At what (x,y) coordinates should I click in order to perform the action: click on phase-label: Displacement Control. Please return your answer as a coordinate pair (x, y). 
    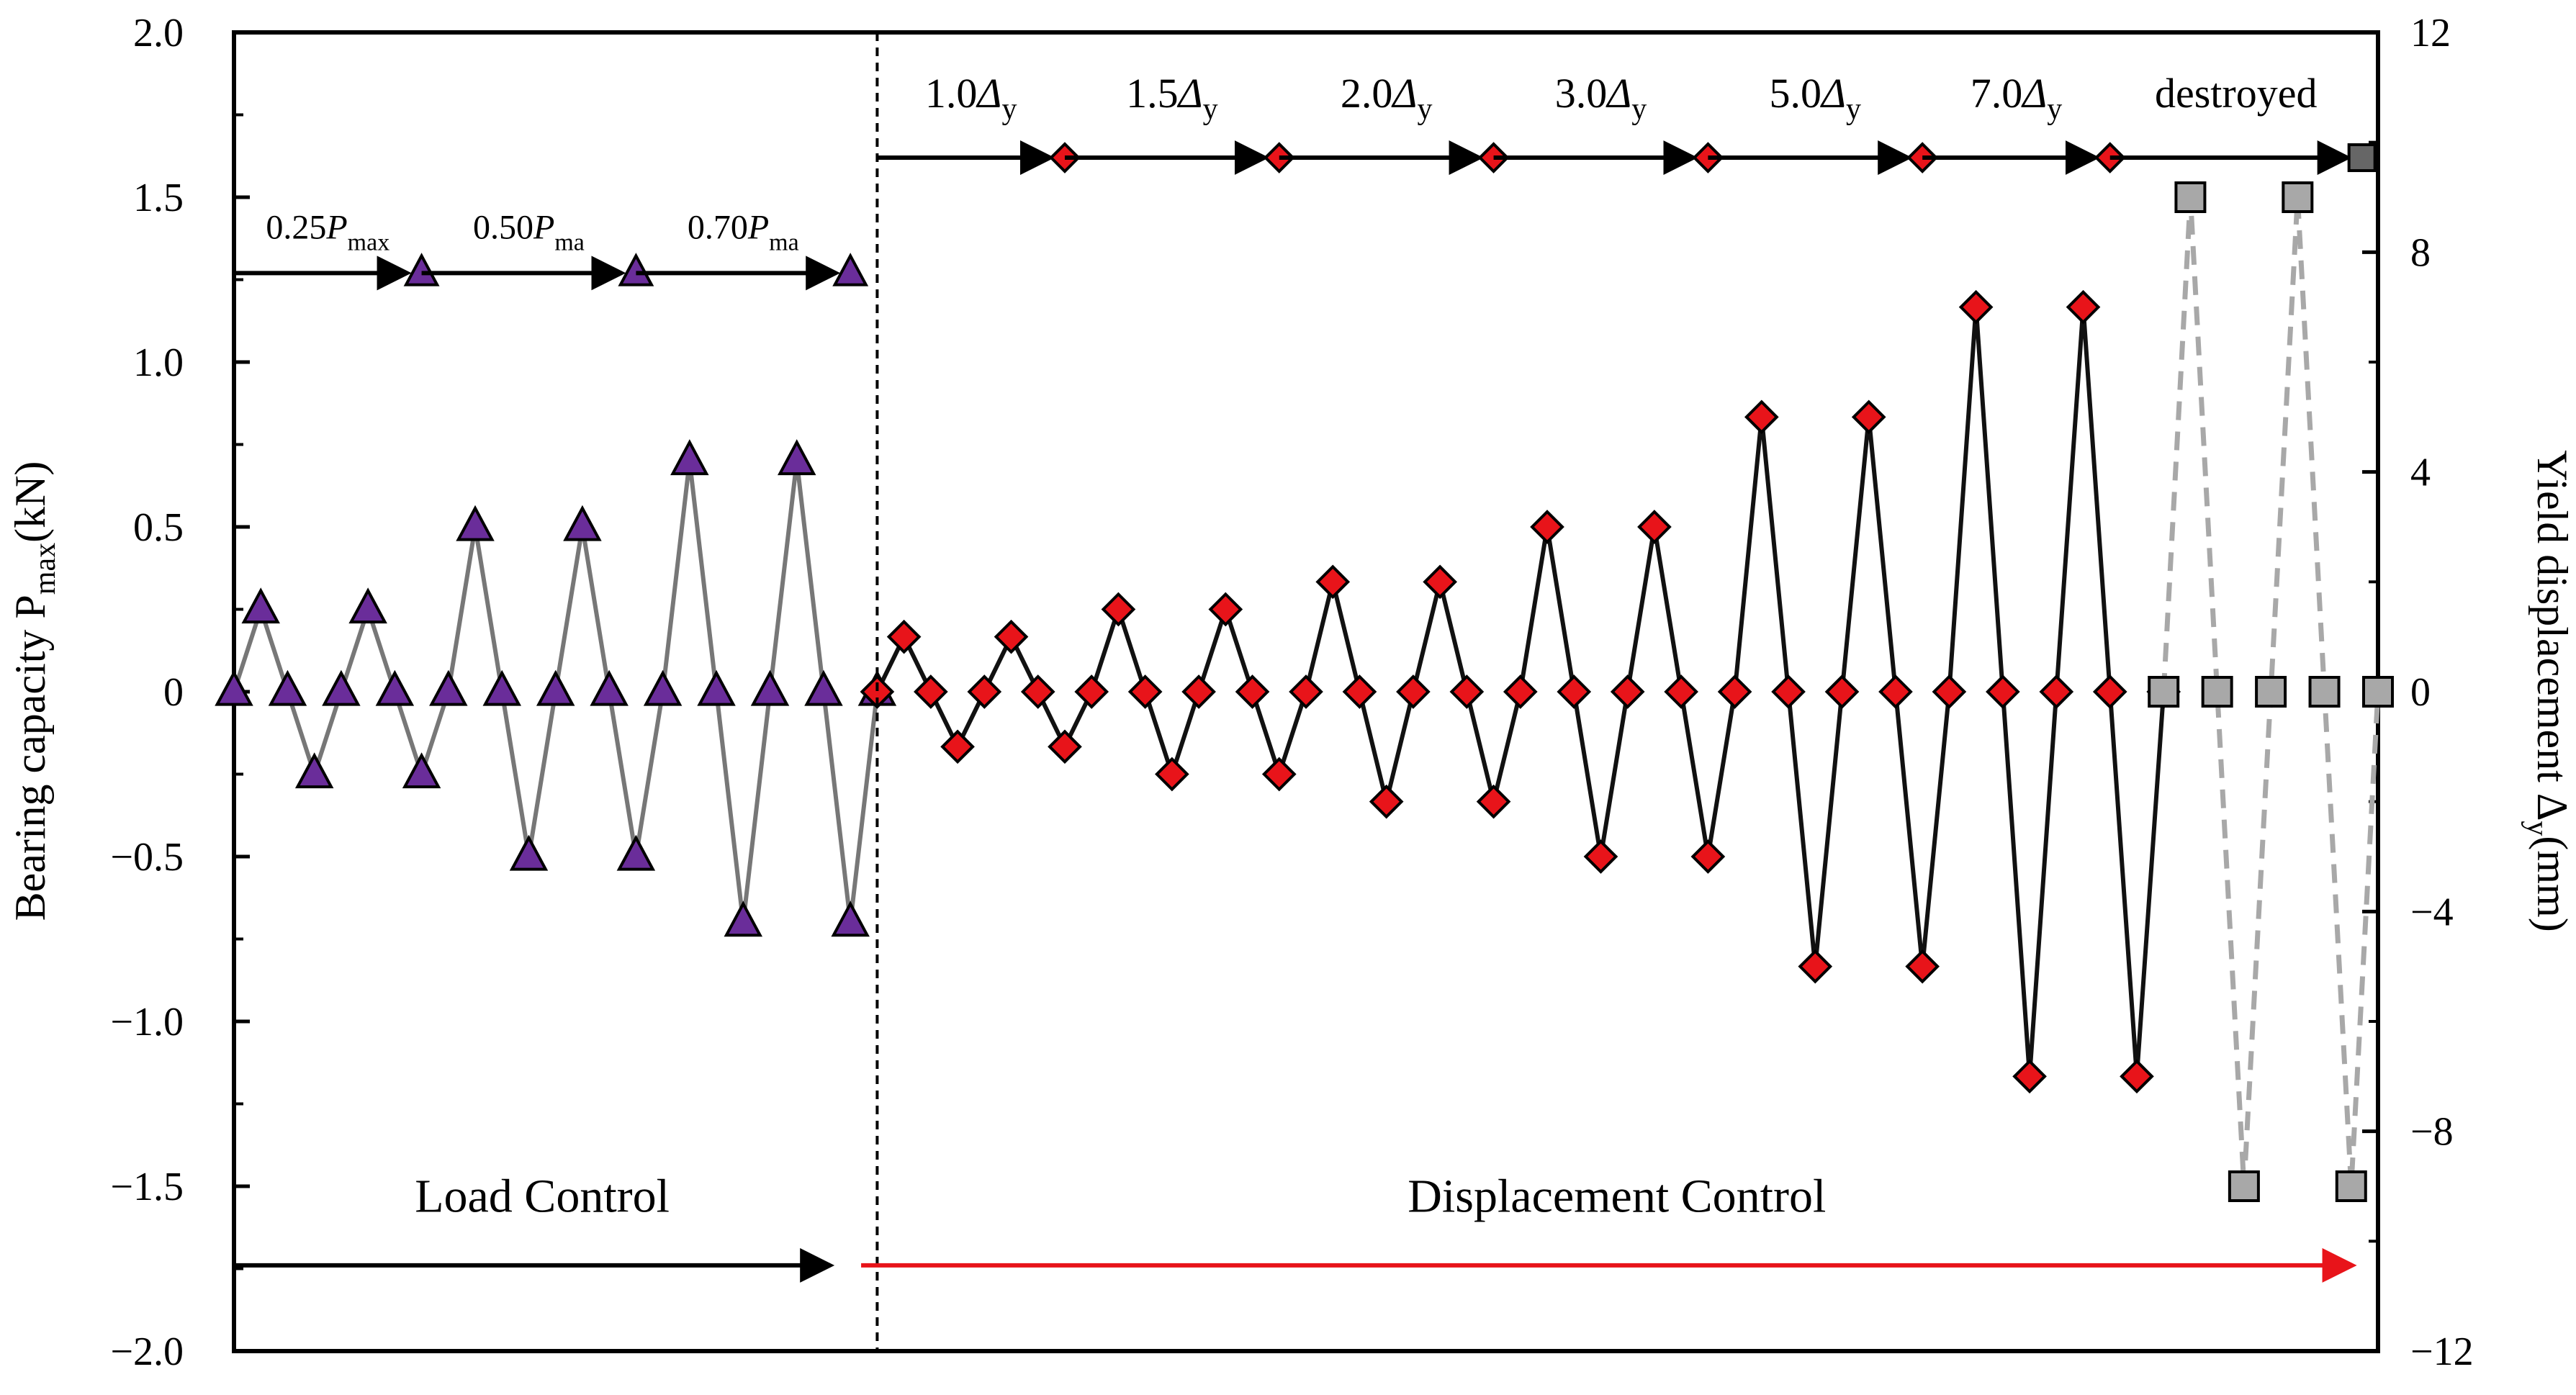
    Looking at the image, I should click on (1617, 1196).